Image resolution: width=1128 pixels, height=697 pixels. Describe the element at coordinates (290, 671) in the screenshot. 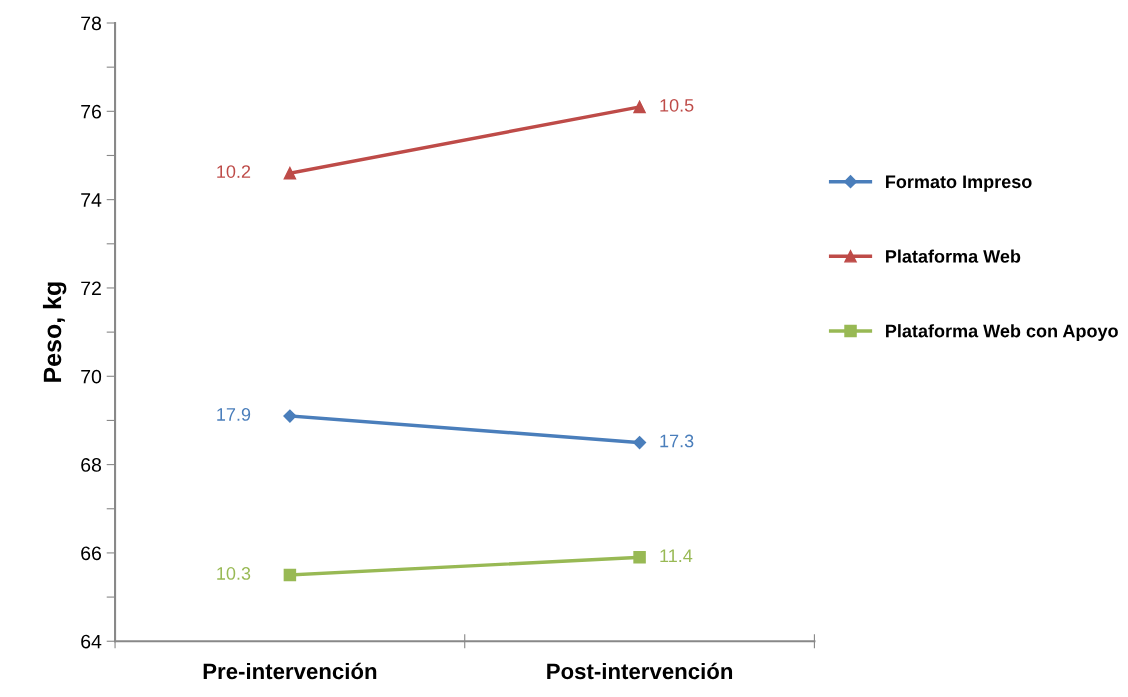

I see `x-tick-label: Pre-intervención` at that location.